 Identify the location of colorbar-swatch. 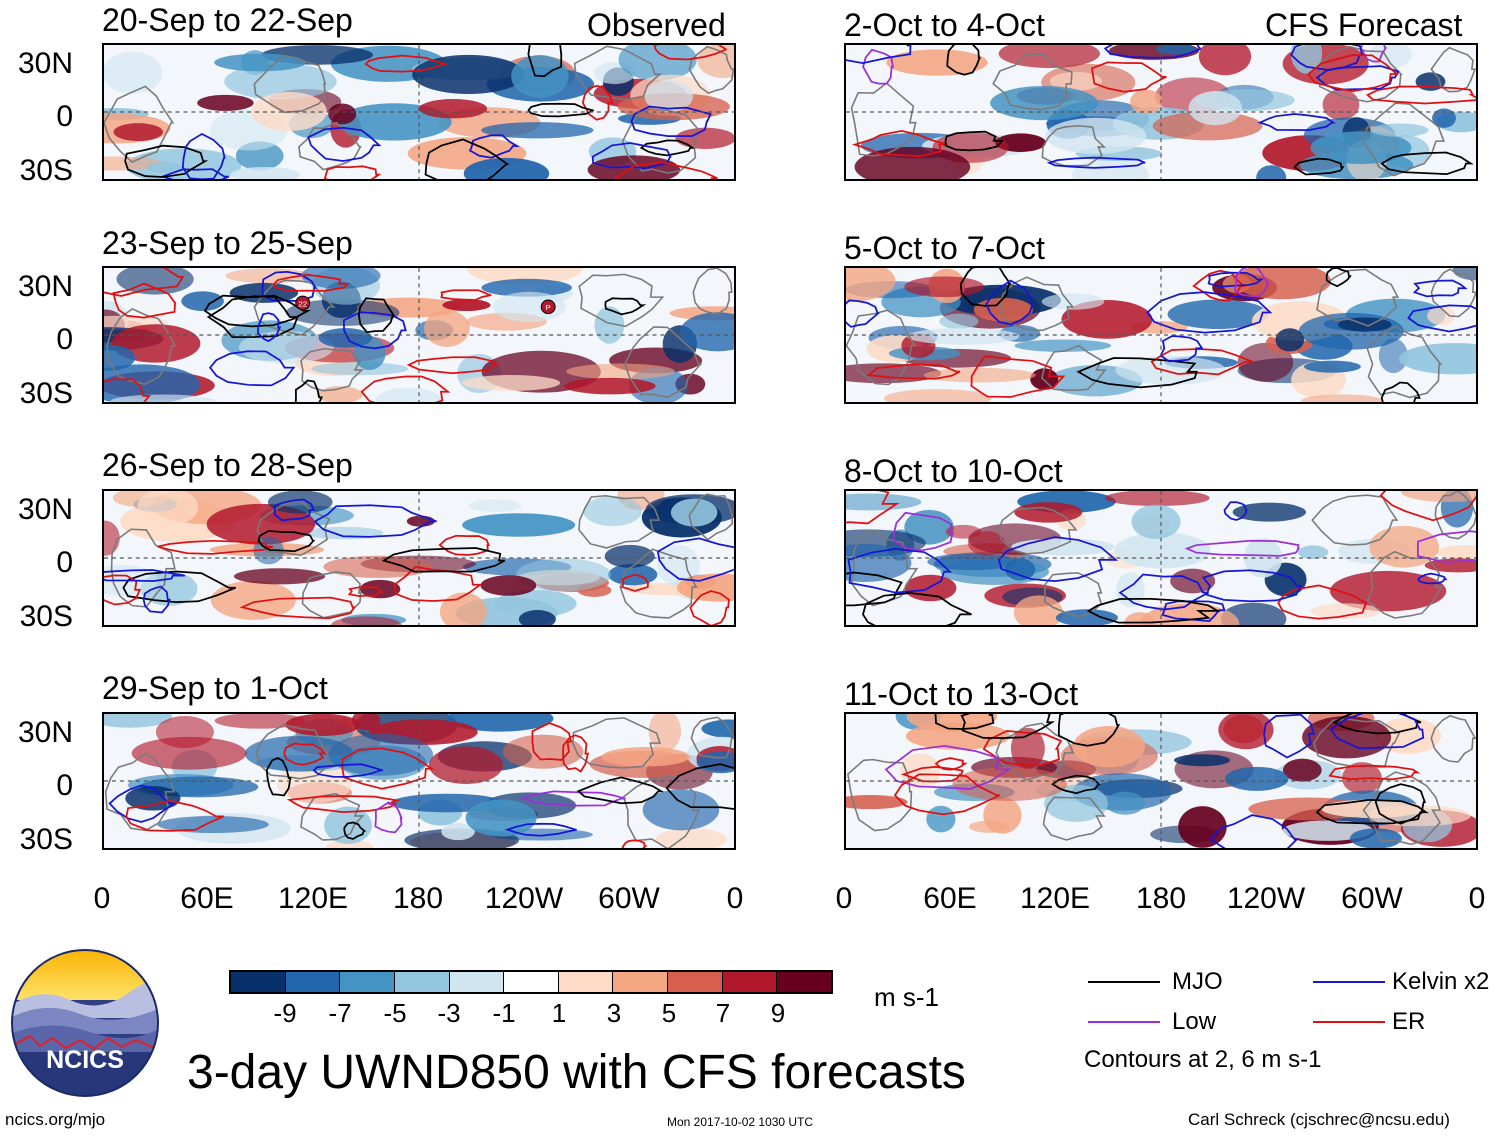
(585, 982).